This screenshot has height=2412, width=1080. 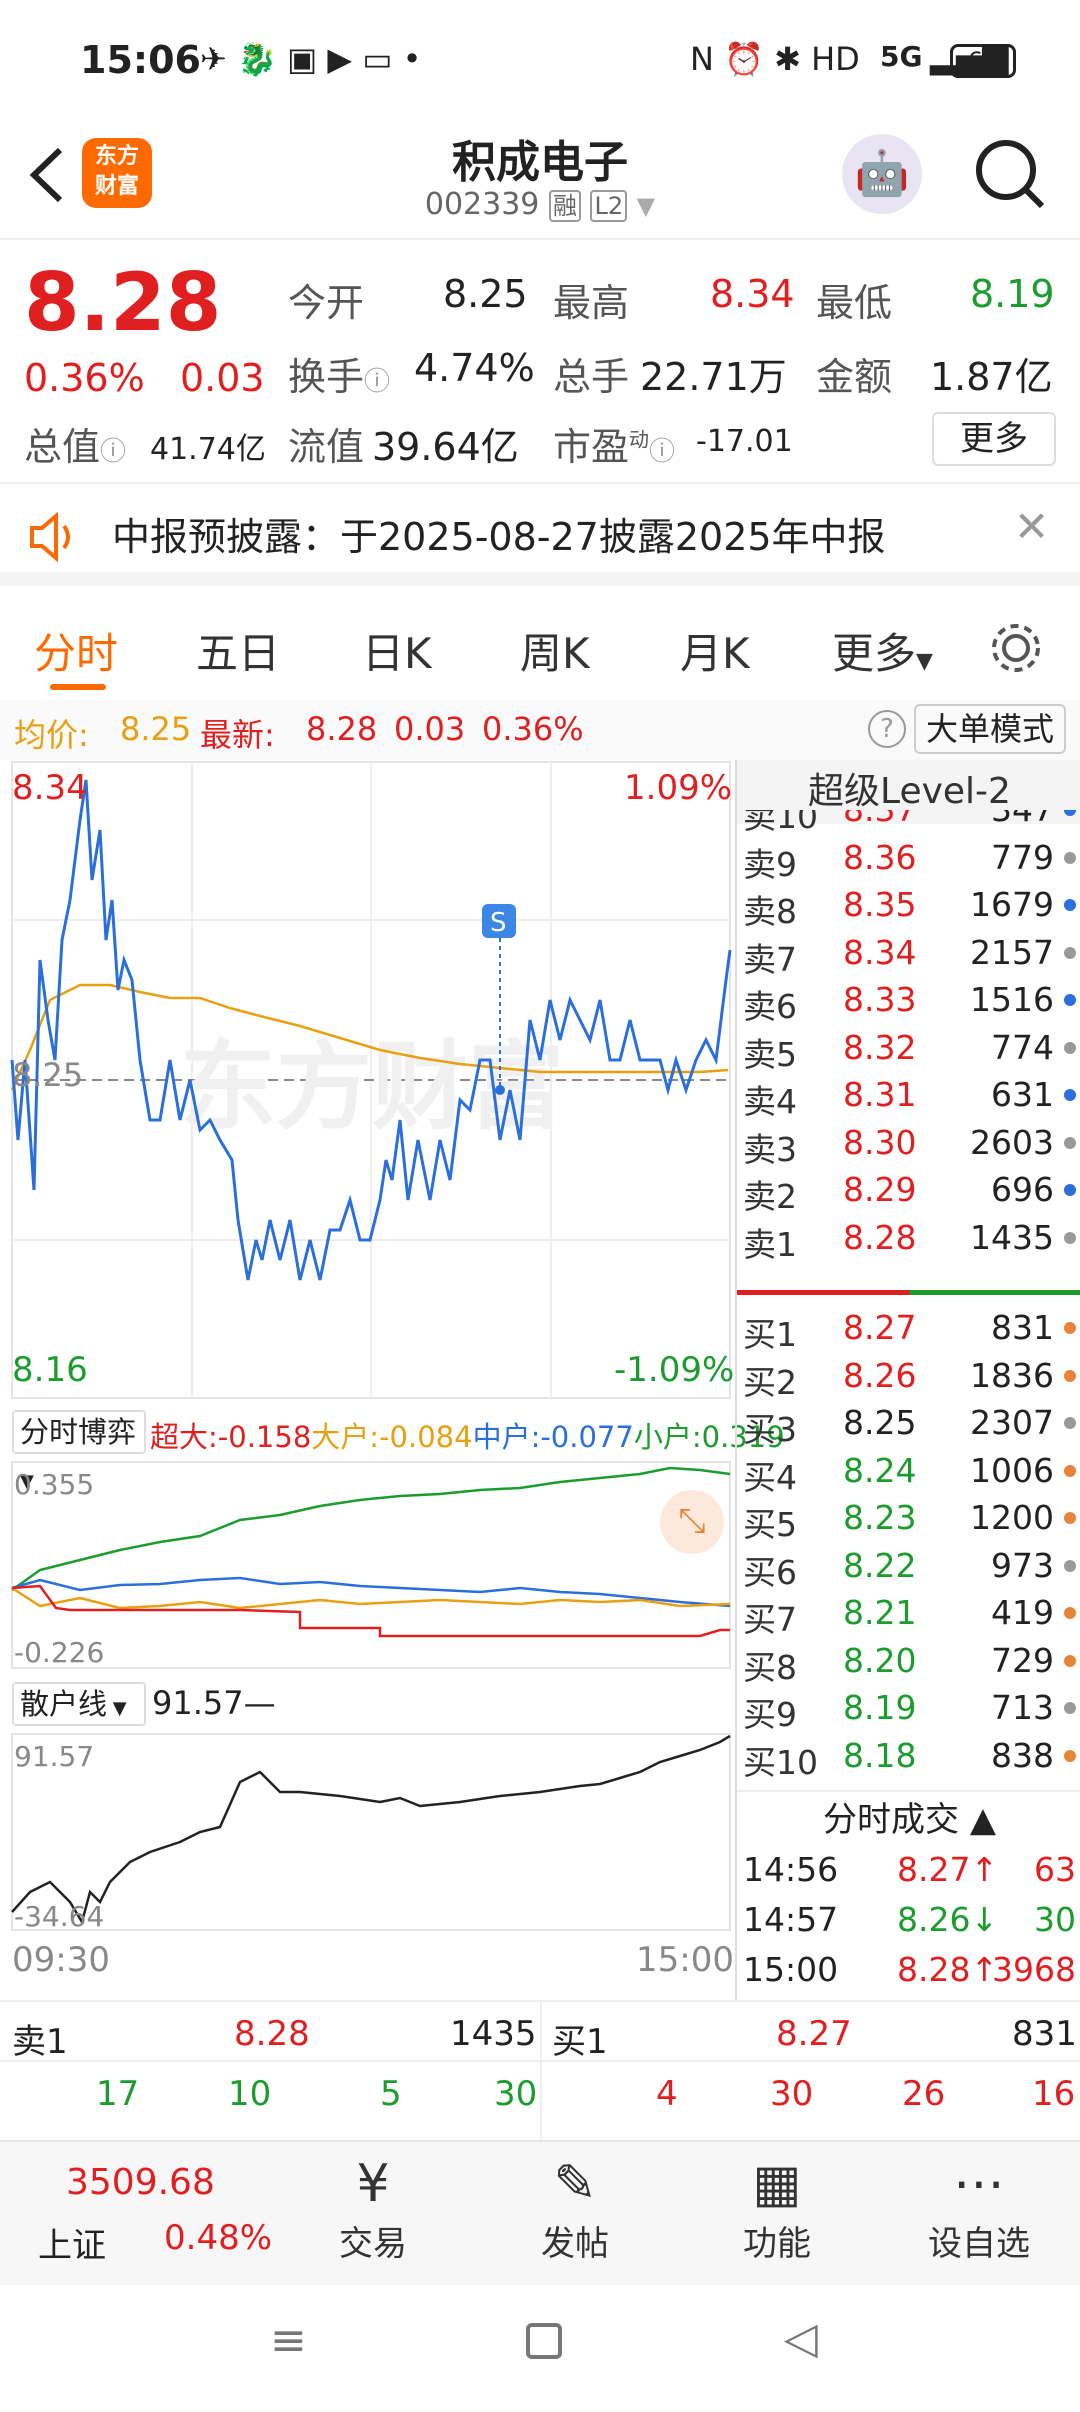 I want to click on tab-weekly-k: 周K, so click(x=555, y=653).